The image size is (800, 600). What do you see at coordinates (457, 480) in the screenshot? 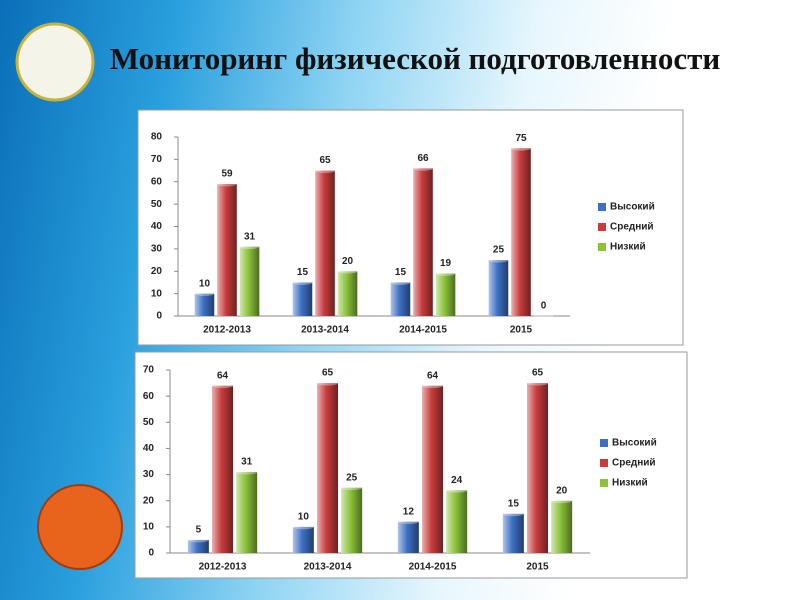
I see `data-label: 24` at bounding box center [457, 480].